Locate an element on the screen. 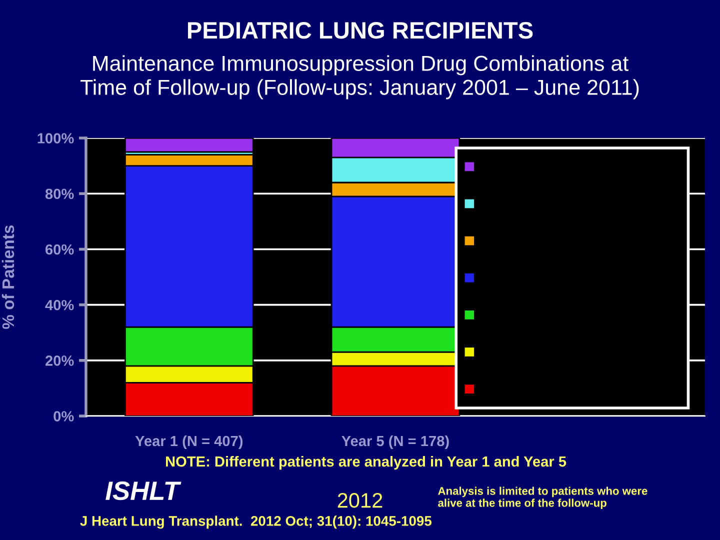 This screenshot has height=540, width=720. text: NOTE: Different patients are analyzed in Year 1 and Year 5 is located at coordinates (366, 463).